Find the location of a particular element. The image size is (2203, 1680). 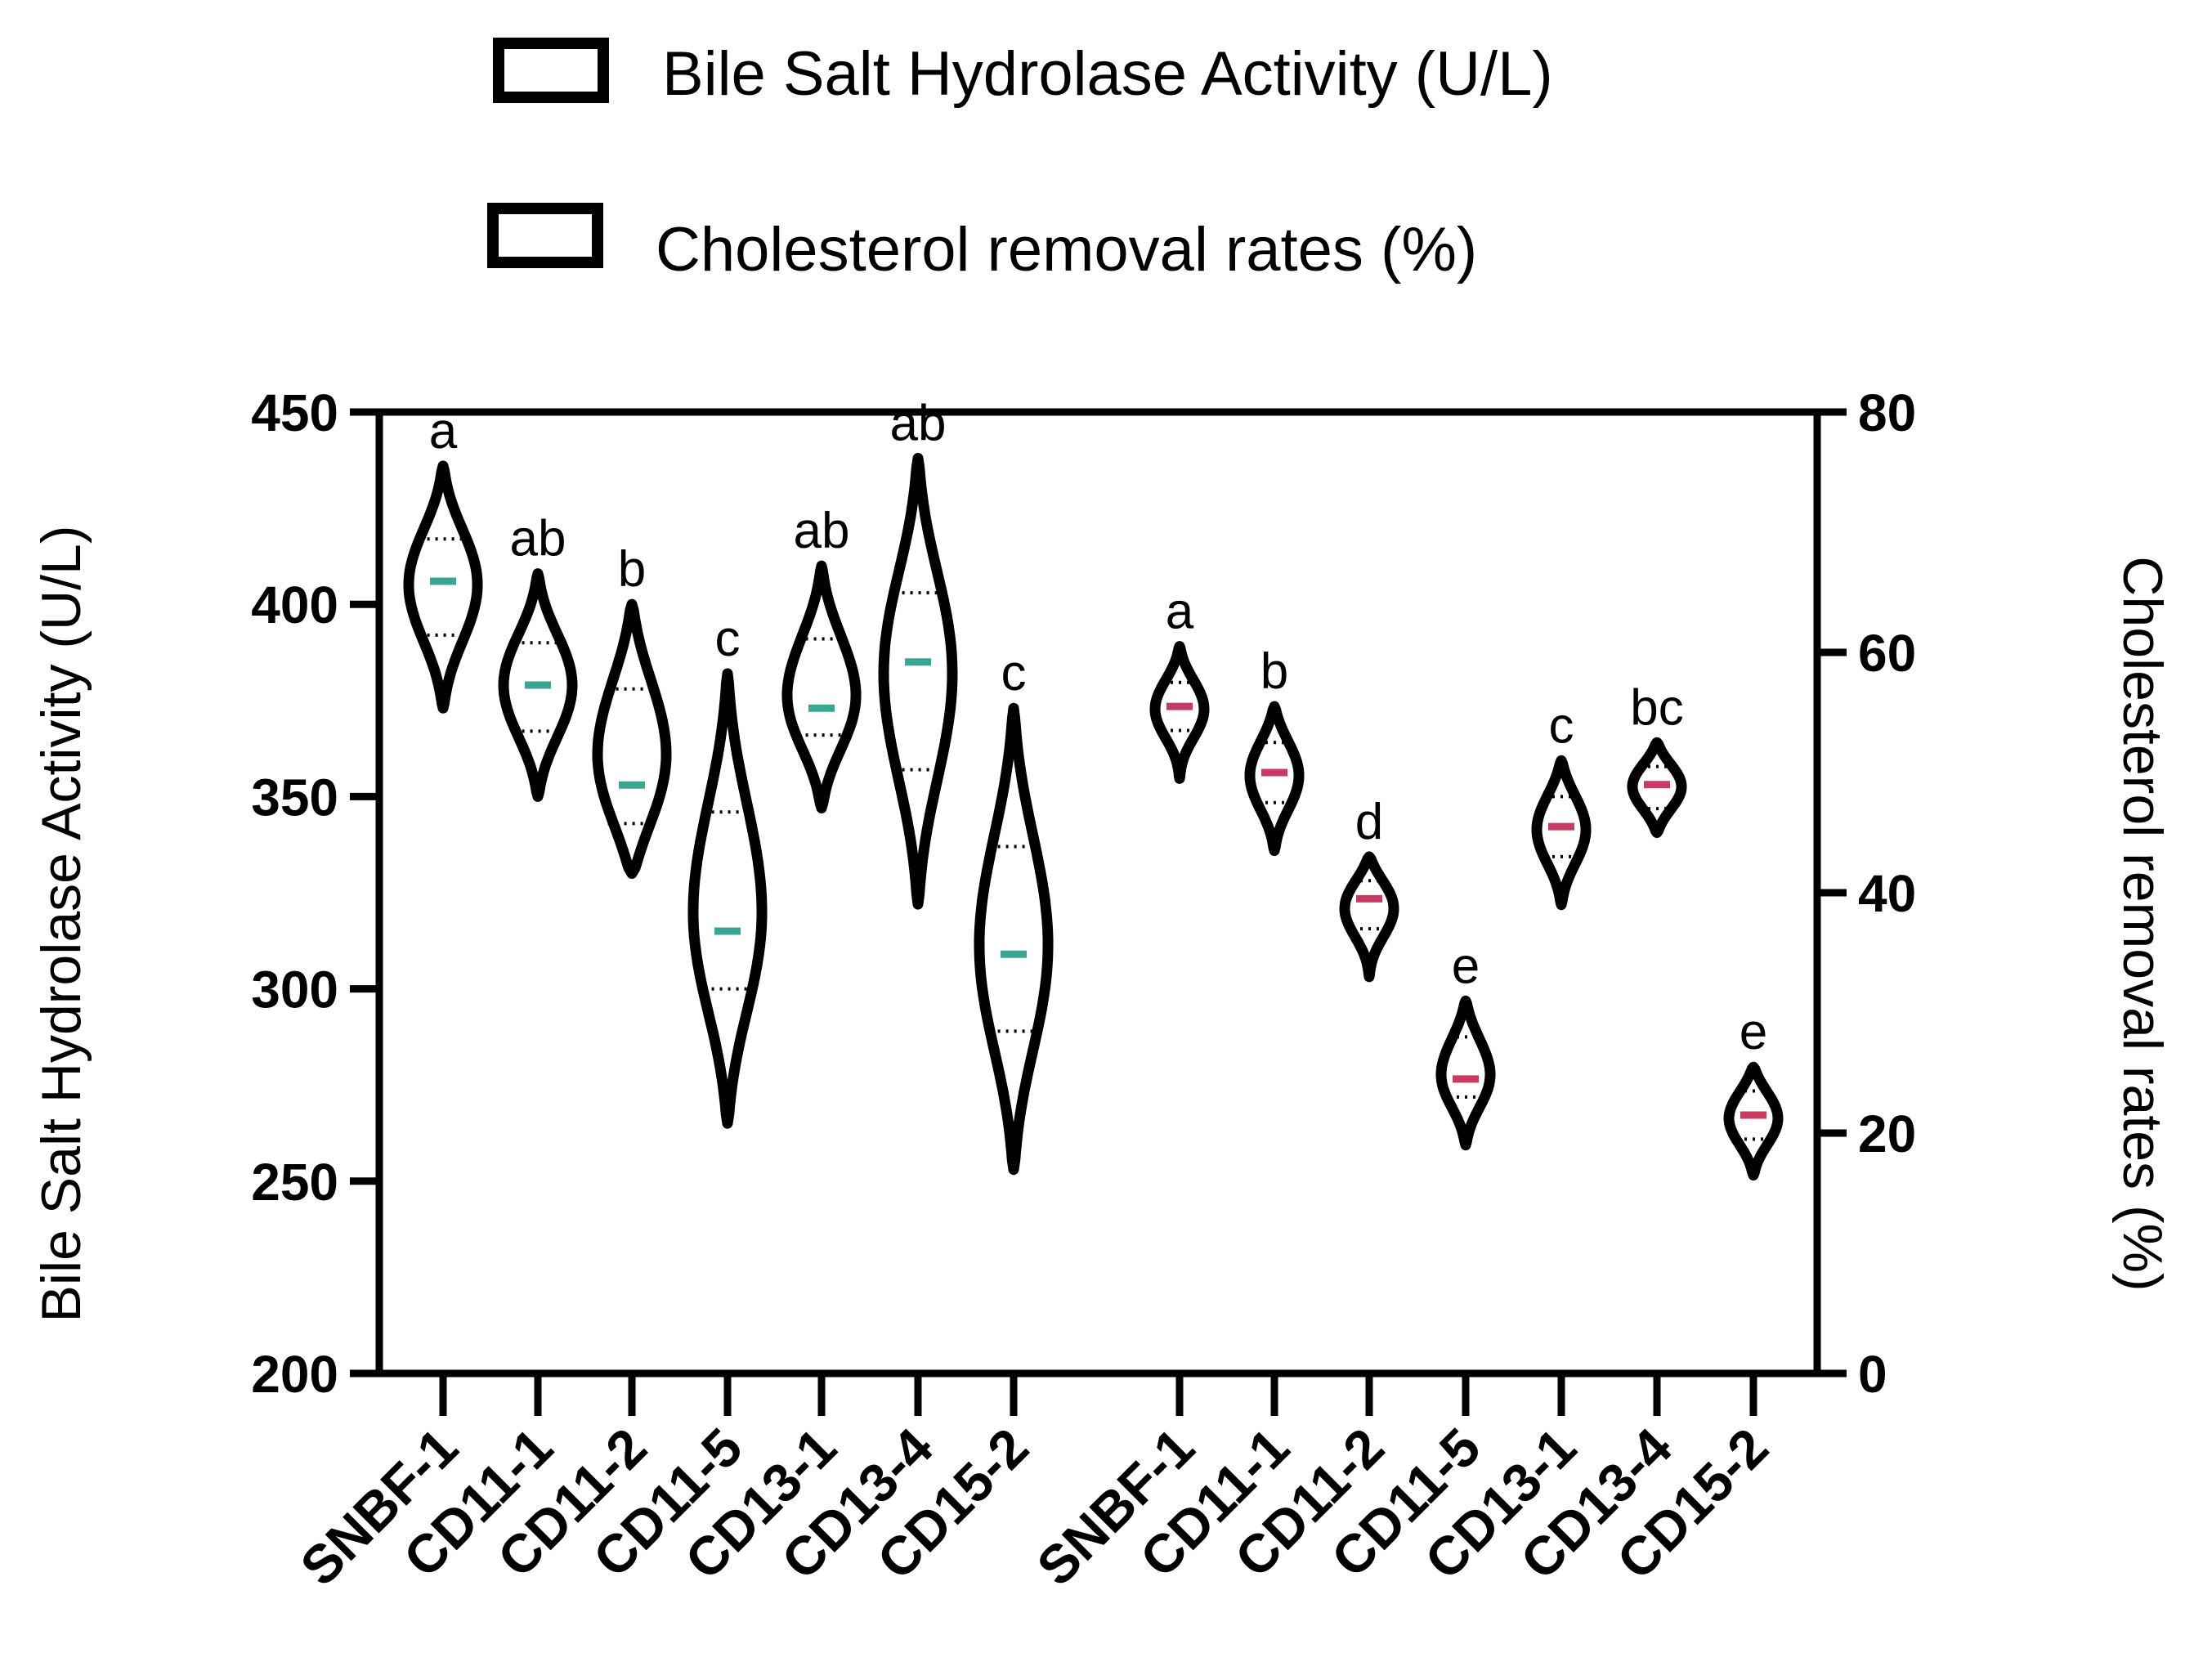

legend-label-cholesterol: Cholesterol removal rates (%) is located at coordinates (1066, 250).